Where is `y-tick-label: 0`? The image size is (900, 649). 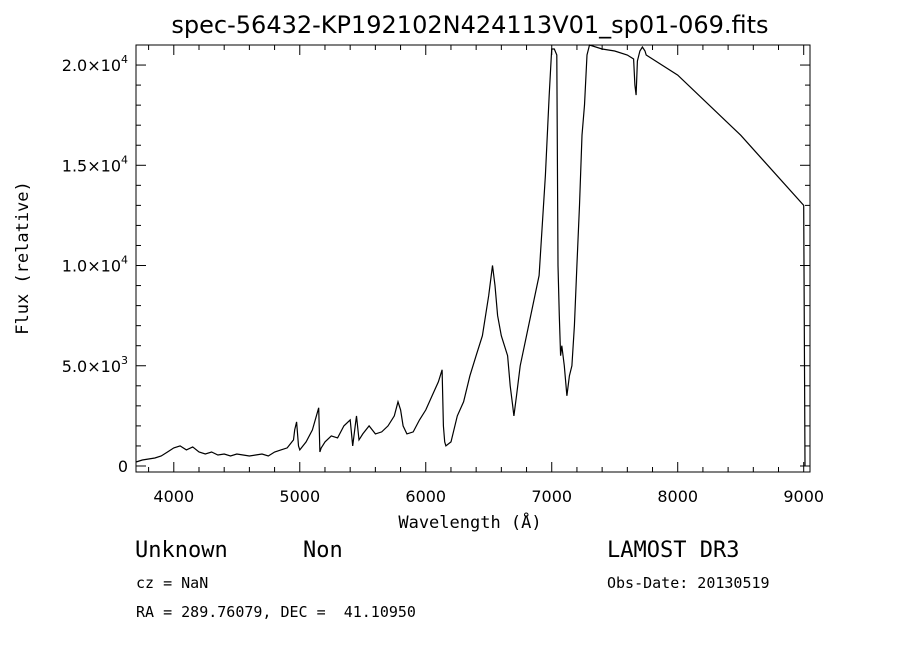
y-tick-label: 0 is located at coordinates (123, 466).